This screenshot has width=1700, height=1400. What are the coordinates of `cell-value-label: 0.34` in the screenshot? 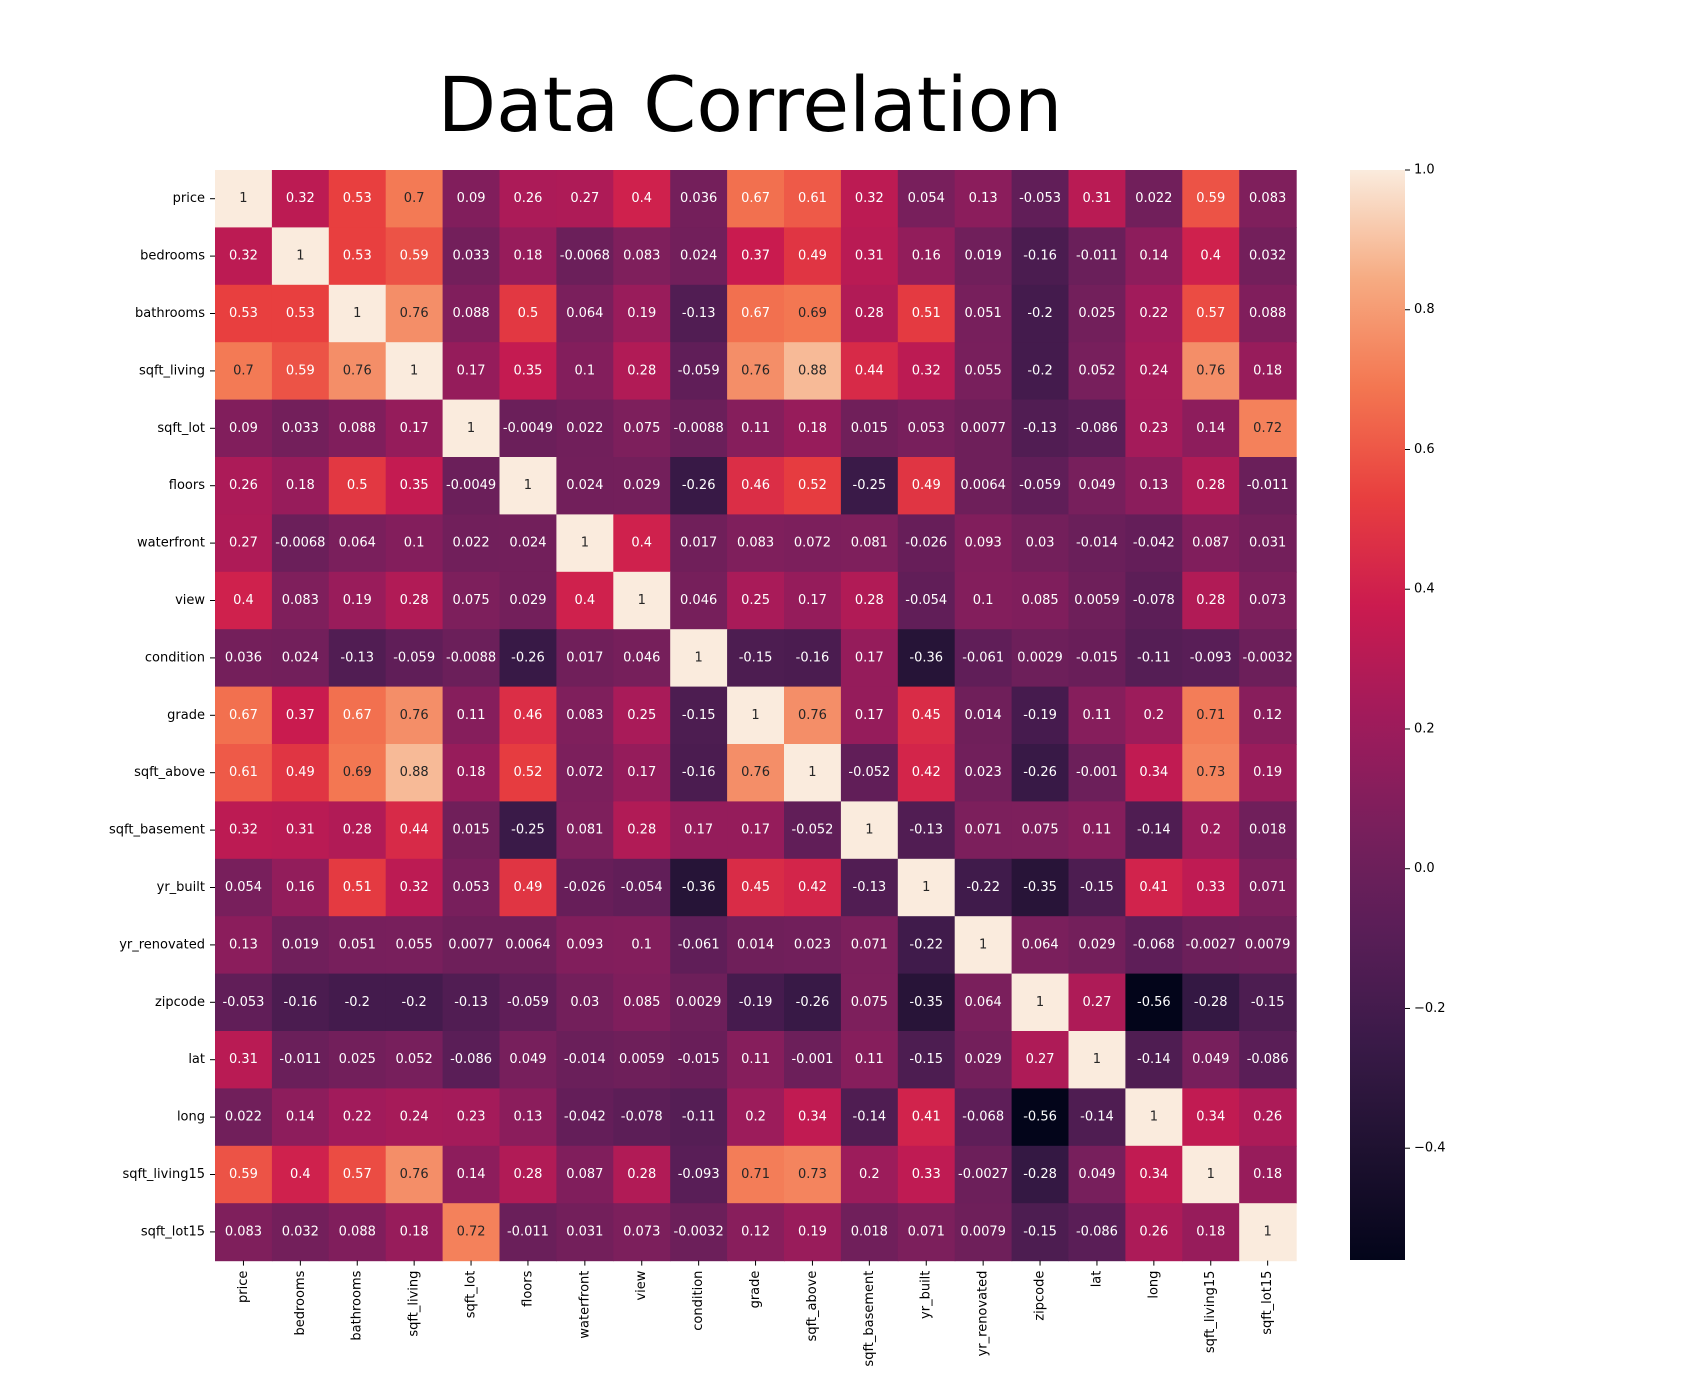 It's located at (1153, 1174).